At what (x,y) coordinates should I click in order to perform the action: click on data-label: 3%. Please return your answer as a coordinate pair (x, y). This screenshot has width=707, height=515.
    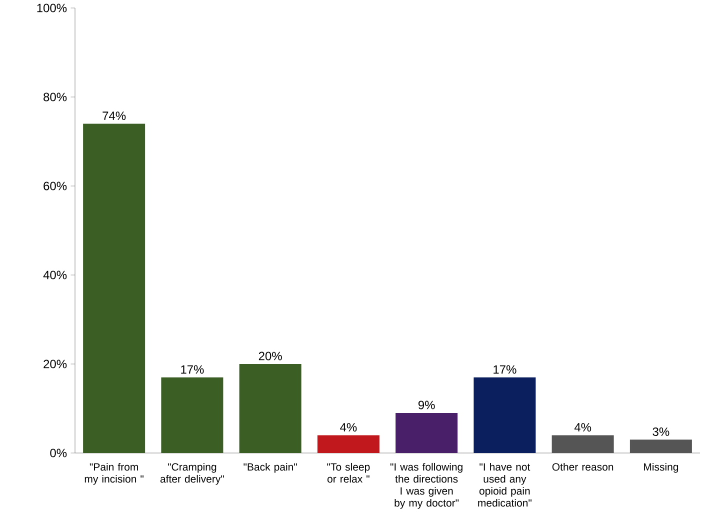
    Looking at the image, I should click on (661, 431).